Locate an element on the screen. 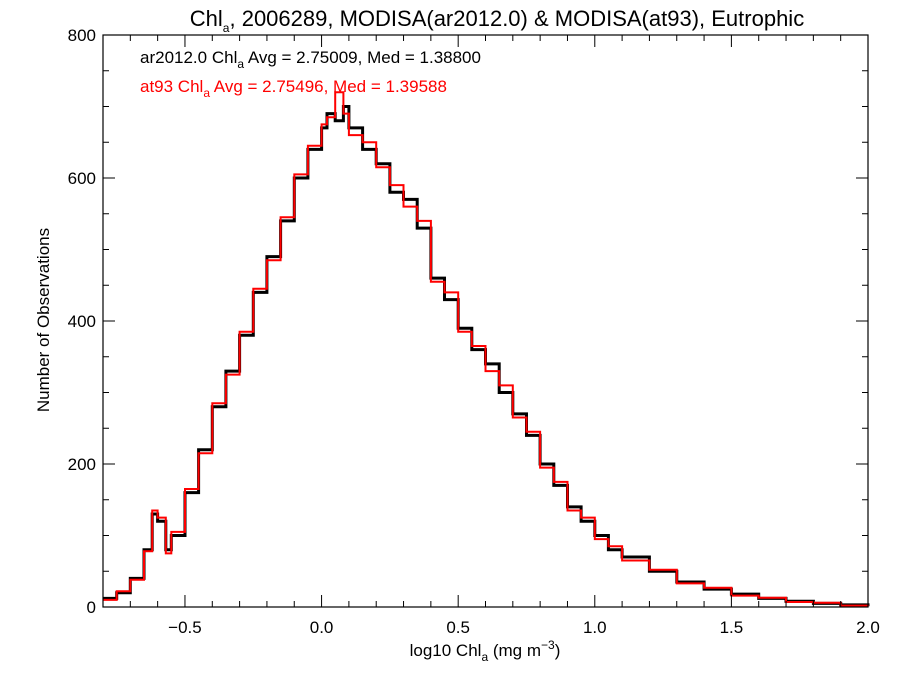 The image size is (900, 675). x-tick-label: 1.5 is located at coordinates (732, 627).